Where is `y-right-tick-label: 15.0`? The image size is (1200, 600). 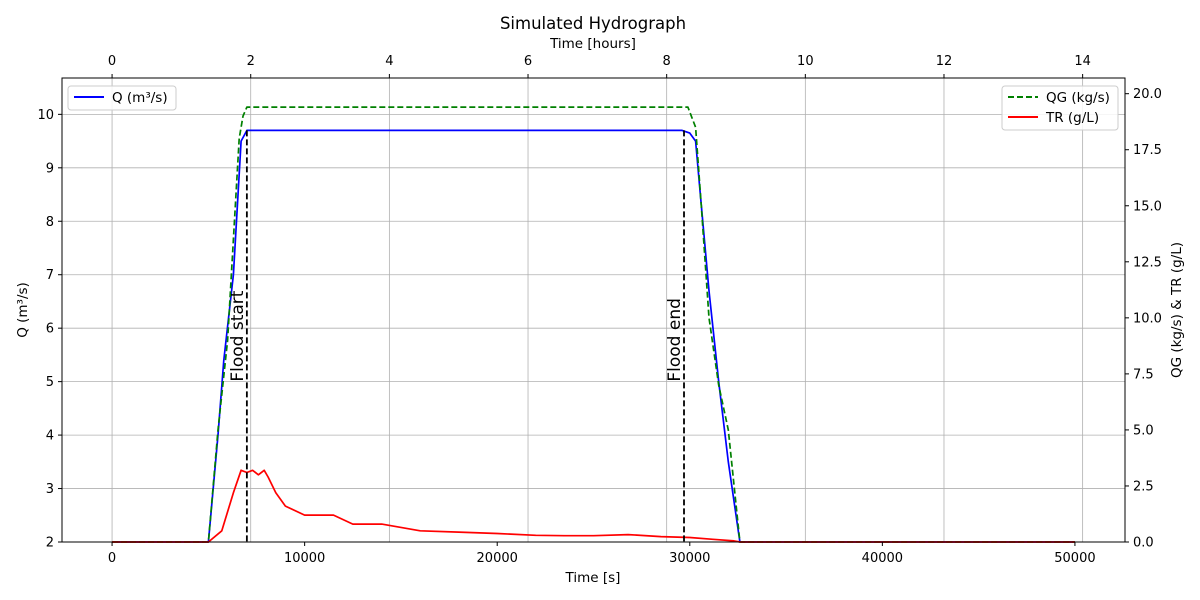
y-right-tick-label: 15.0 is located at coordinates (1147, 206).